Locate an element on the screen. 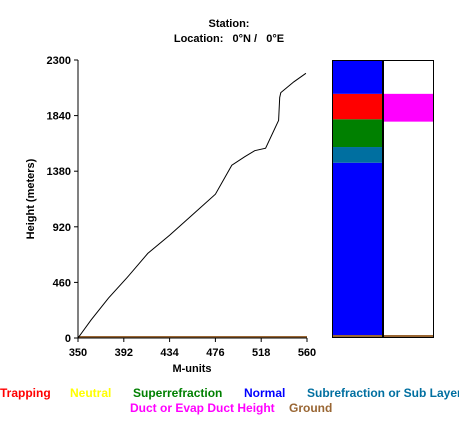  legend-item: Normal is located at coordinates (264, 393).